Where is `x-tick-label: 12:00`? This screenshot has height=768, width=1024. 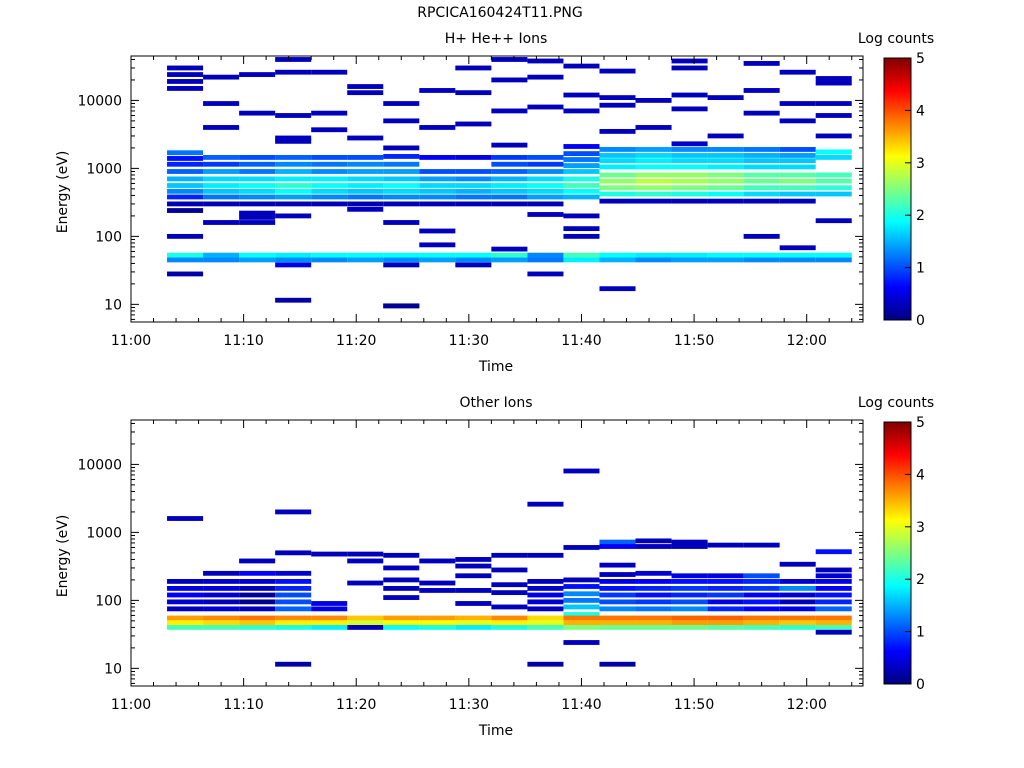
x-tick-label: 12:00 is located at coordinates (807, 341).